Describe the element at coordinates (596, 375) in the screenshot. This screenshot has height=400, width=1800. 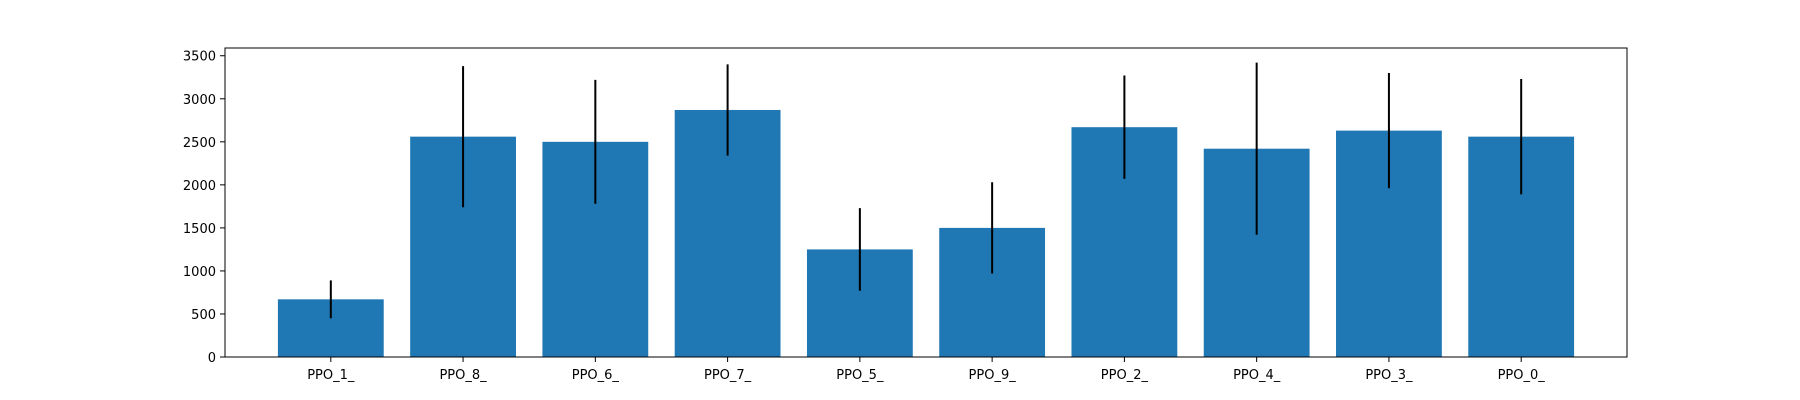
I see `x-tick-label: PPO_6_` at that location.